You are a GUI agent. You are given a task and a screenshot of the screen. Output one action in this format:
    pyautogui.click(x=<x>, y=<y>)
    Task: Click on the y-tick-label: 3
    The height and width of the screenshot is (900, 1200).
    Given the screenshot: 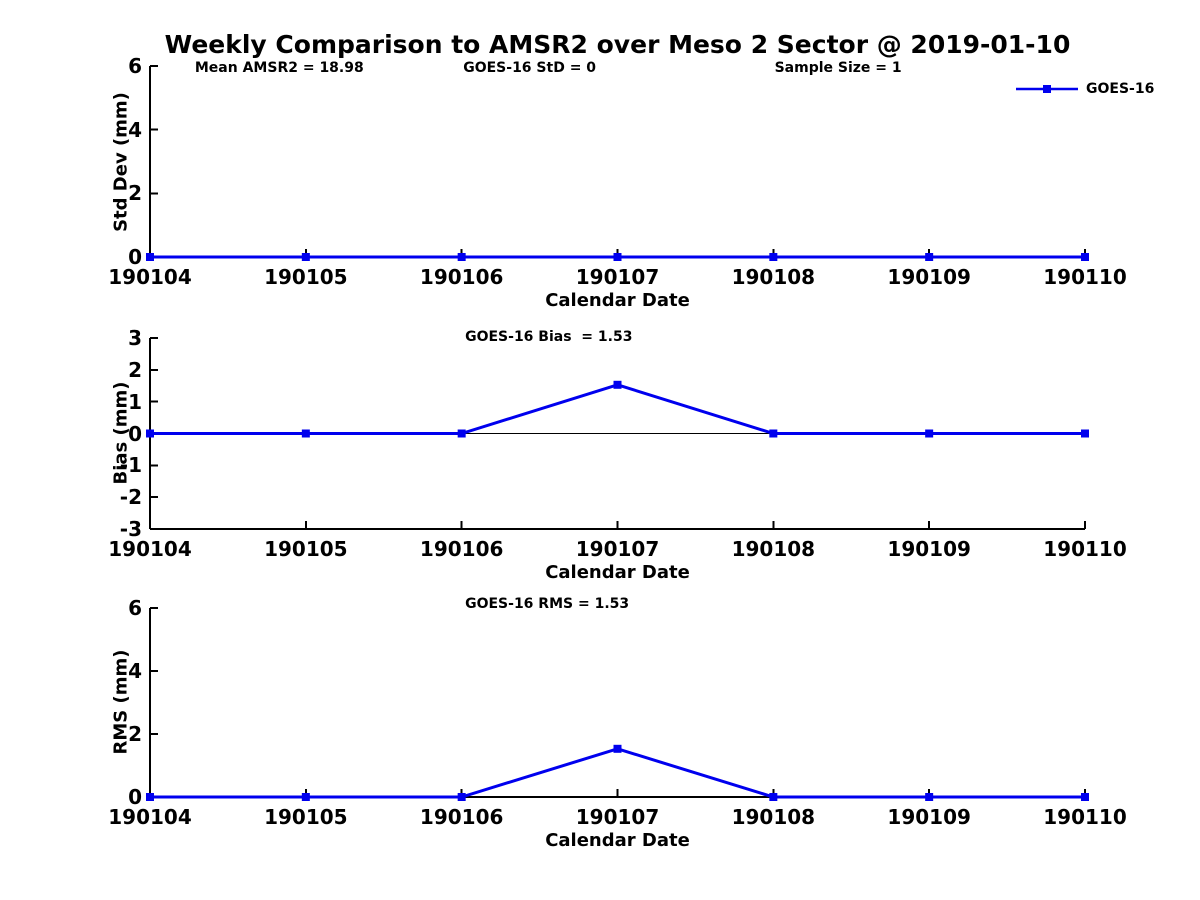 What is the action you would take?
    pyautogui.click(x=135, y=338)
    